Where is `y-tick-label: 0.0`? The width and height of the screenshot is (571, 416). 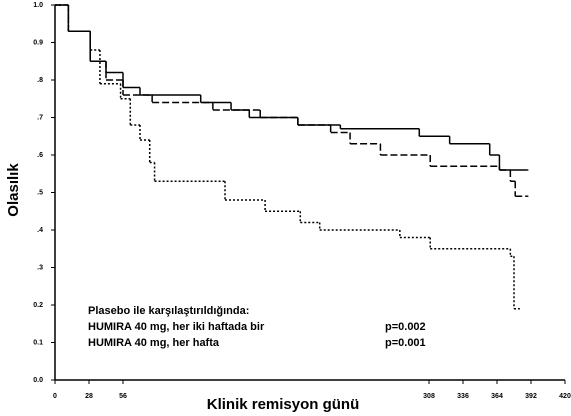
y-tick-label: 0.0 is located at coordinates (38, 380).